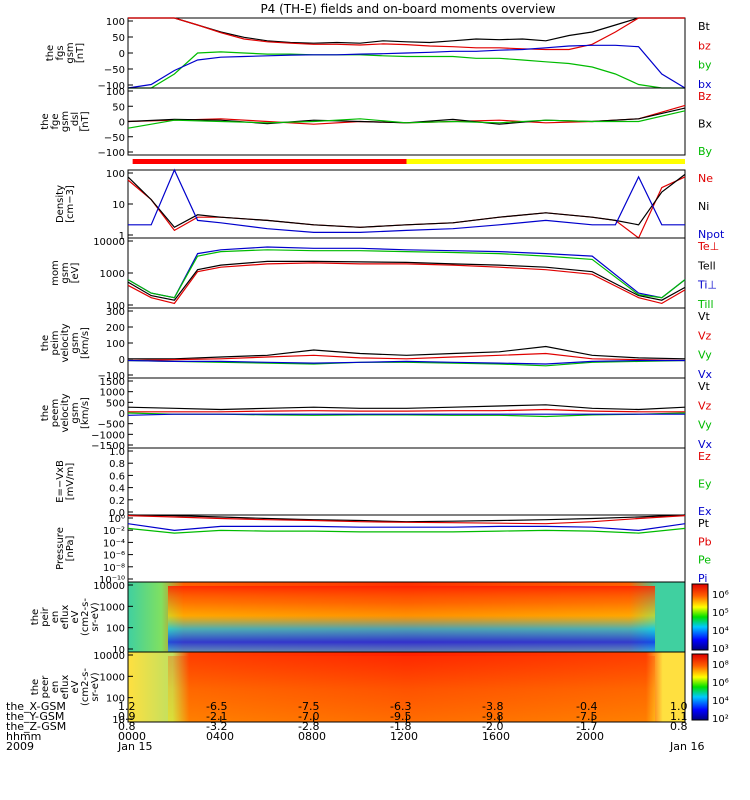 This screenshot has width=750, height=800. I want to click on y-tick-label: 0.4, so click(117, 489).